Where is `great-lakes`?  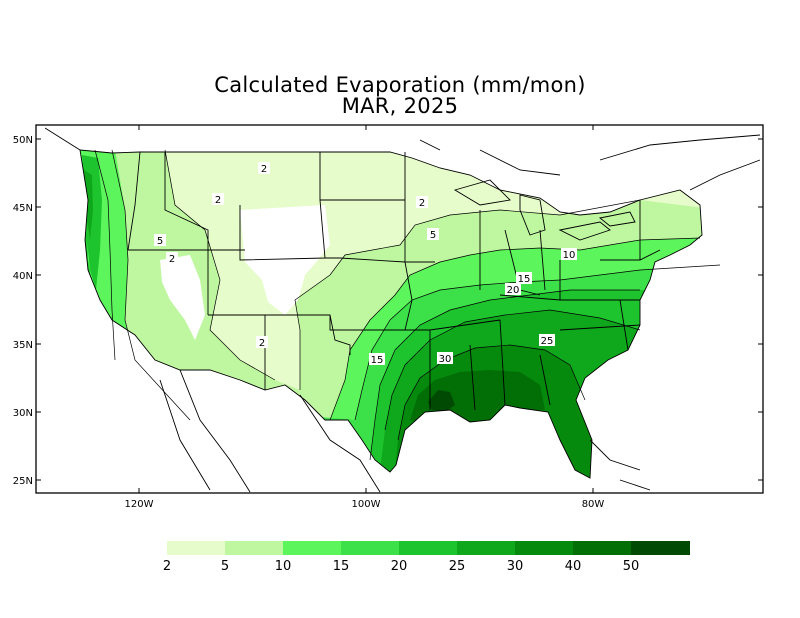 great-lakes is located at coordinates (544, 210).